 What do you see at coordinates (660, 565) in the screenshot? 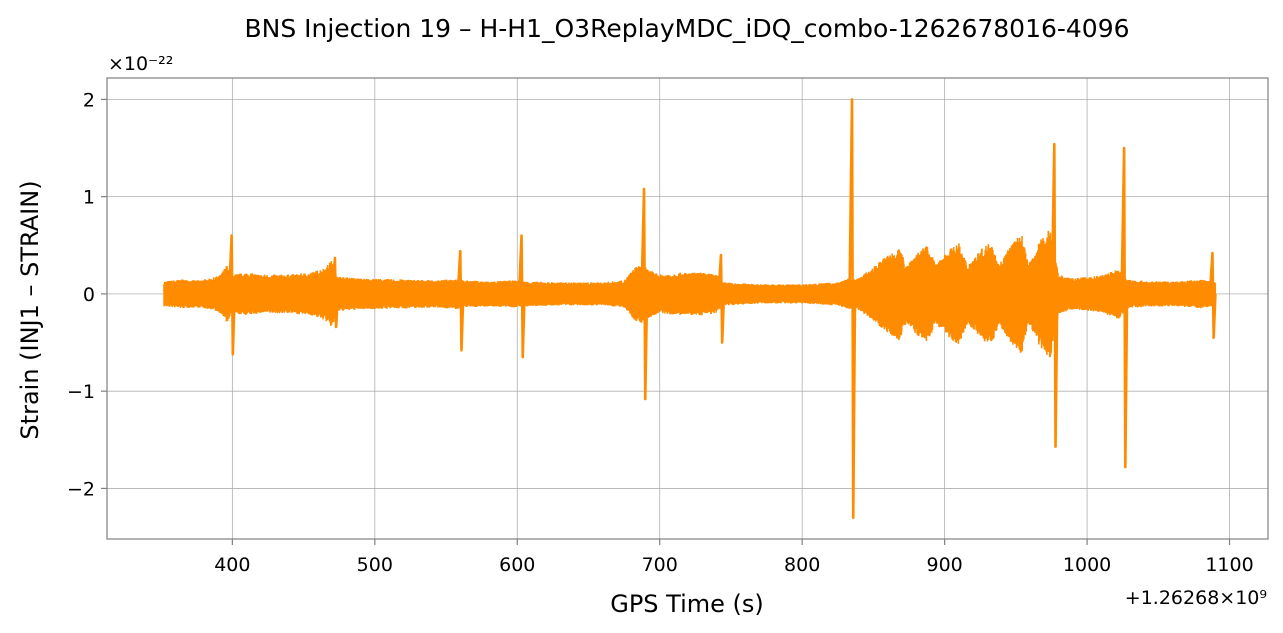
I see `x-tick-label: 700` at bounding box center [660, 565].